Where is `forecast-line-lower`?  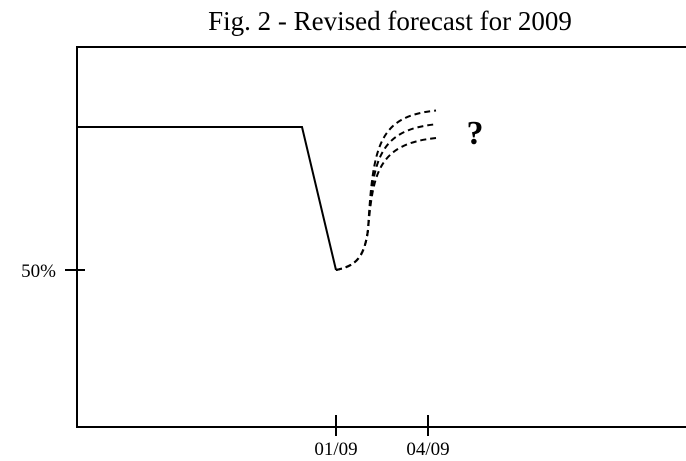
forecast-line-lower is located at coordinates (386, 204).